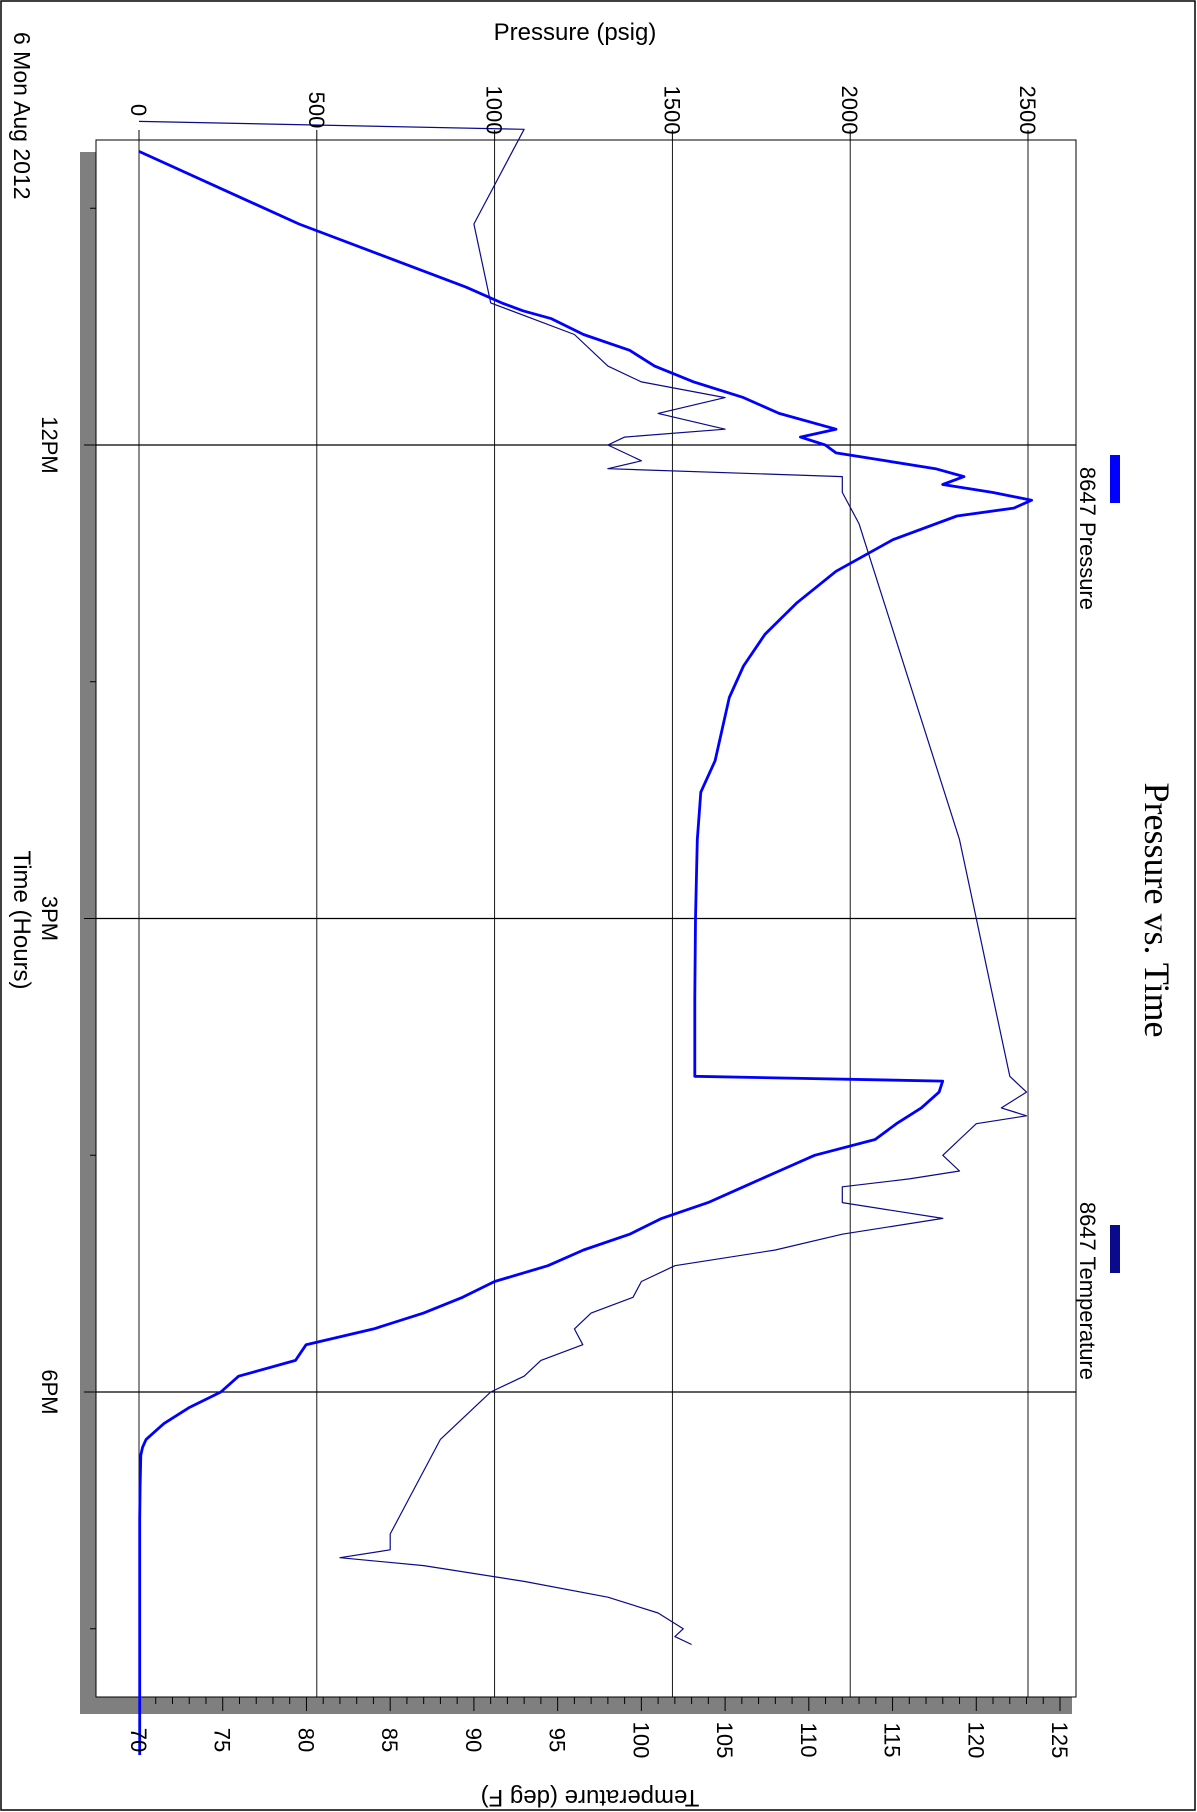 The width and height of the screenshot is (1197, 1812). What do you see at coordinates (1115, 479) in the screenshot?
I see `legend-swatch-8647-pressure` at bounding box center [1115, 479].